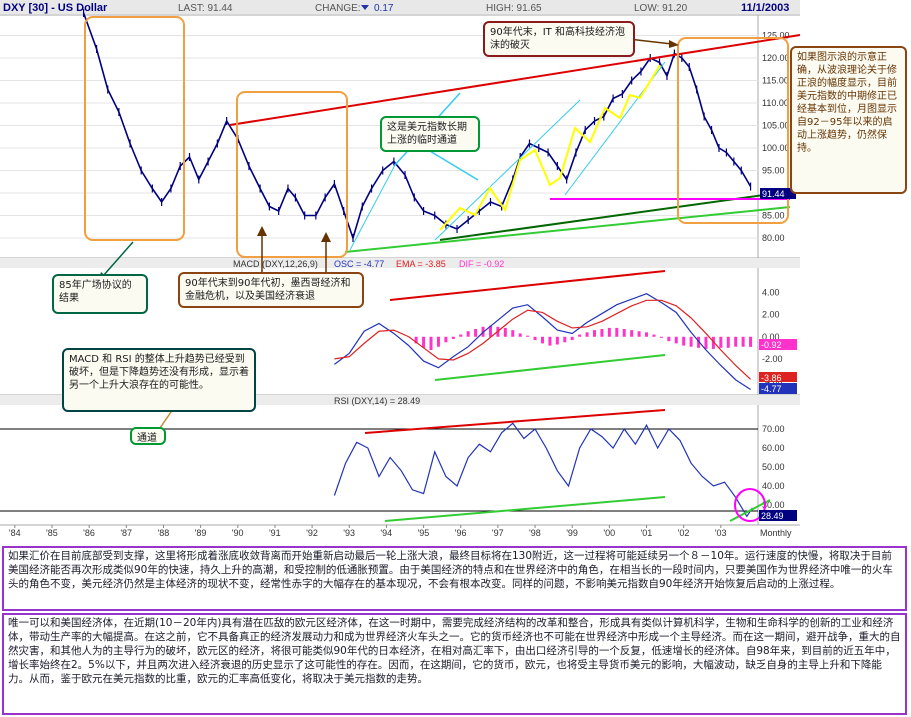 The height and width of the screenshot is (717, 911). I want to click on box-1985, so click(134, 128).